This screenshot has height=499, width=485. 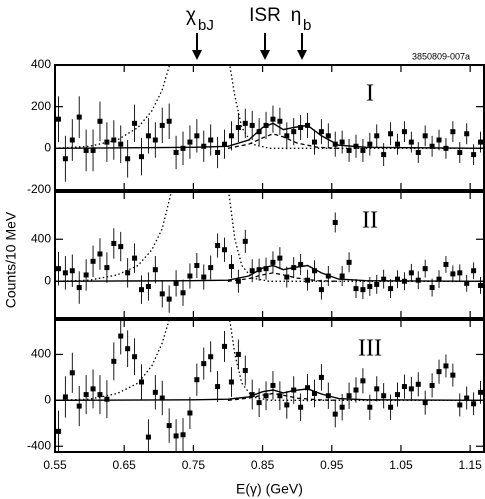 I want to click on y-tick-label: 400, so click(x=41, y=354).